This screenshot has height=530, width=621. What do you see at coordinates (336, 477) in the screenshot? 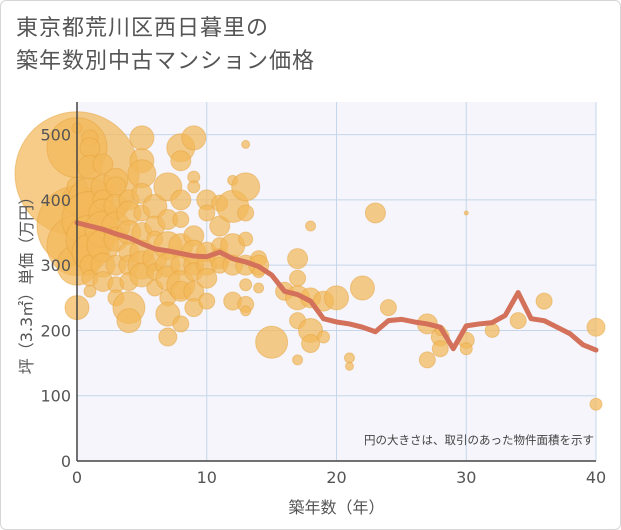
I see `x-tick-label: 20` at bounding box center [336, 477].